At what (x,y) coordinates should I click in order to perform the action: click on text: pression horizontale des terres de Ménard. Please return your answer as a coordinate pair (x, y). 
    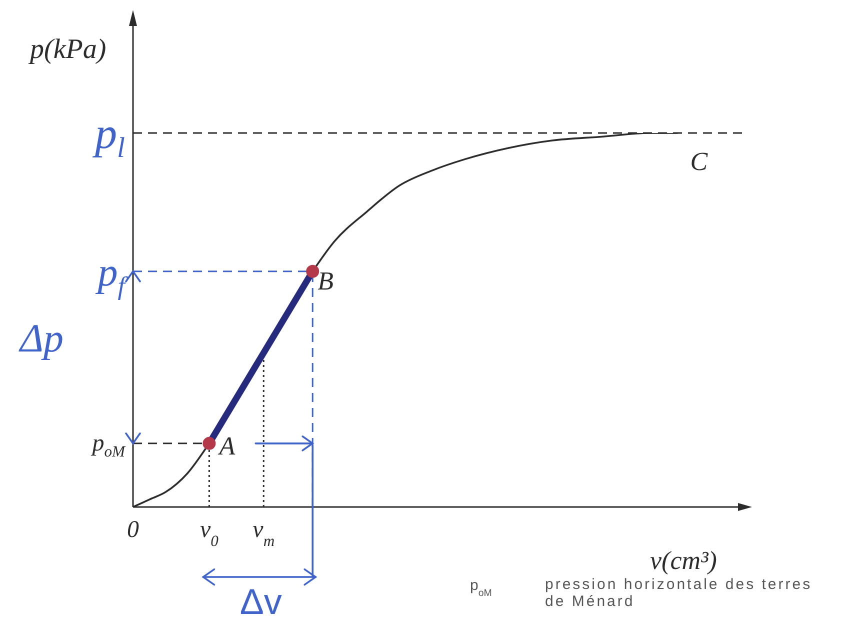
    Looking at the image, I should click on (679, 593).